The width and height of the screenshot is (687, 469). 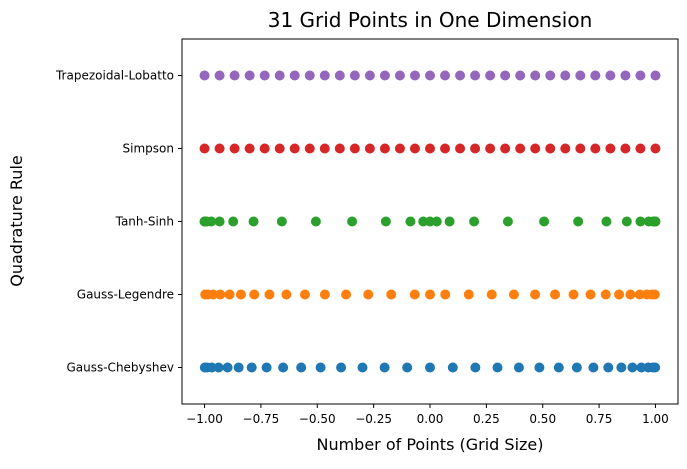 I want to click on x-tick-label: 0.00, so click(x=430, y=419).